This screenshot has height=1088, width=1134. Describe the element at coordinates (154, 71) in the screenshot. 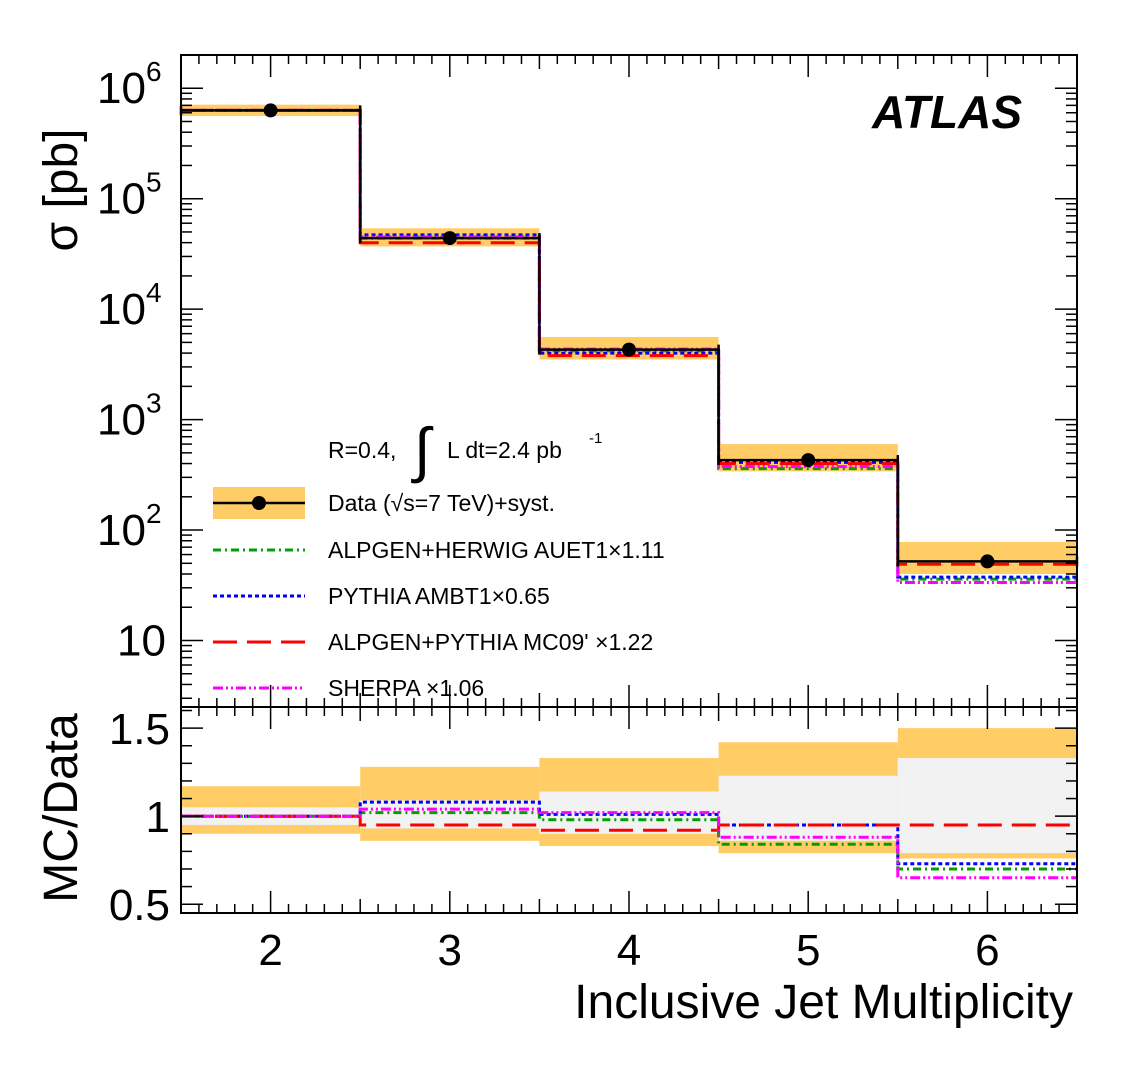

I see `y-tick-label-exp: 6` at that location.